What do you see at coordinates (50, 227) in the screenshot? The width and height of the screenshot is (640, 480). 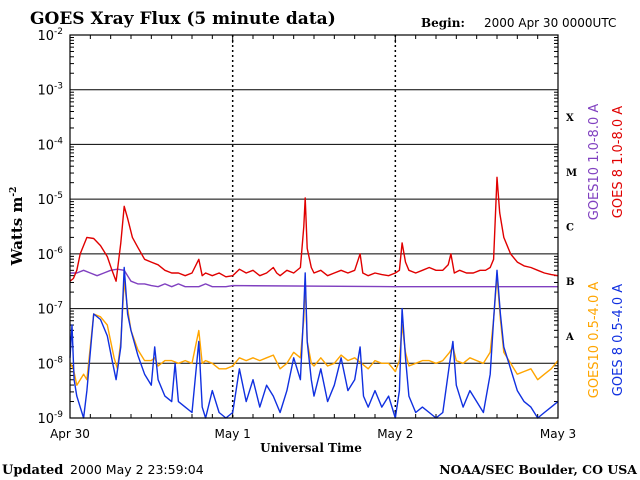 I see `y-tick-labels: 10⁻² 10⁻³ 10⁻⁴ 10⁻⁵ 10⁻⁶ 10⁻⁷ 10⁻⁸ 10⁻⁹` at bounding box center [50, 227].